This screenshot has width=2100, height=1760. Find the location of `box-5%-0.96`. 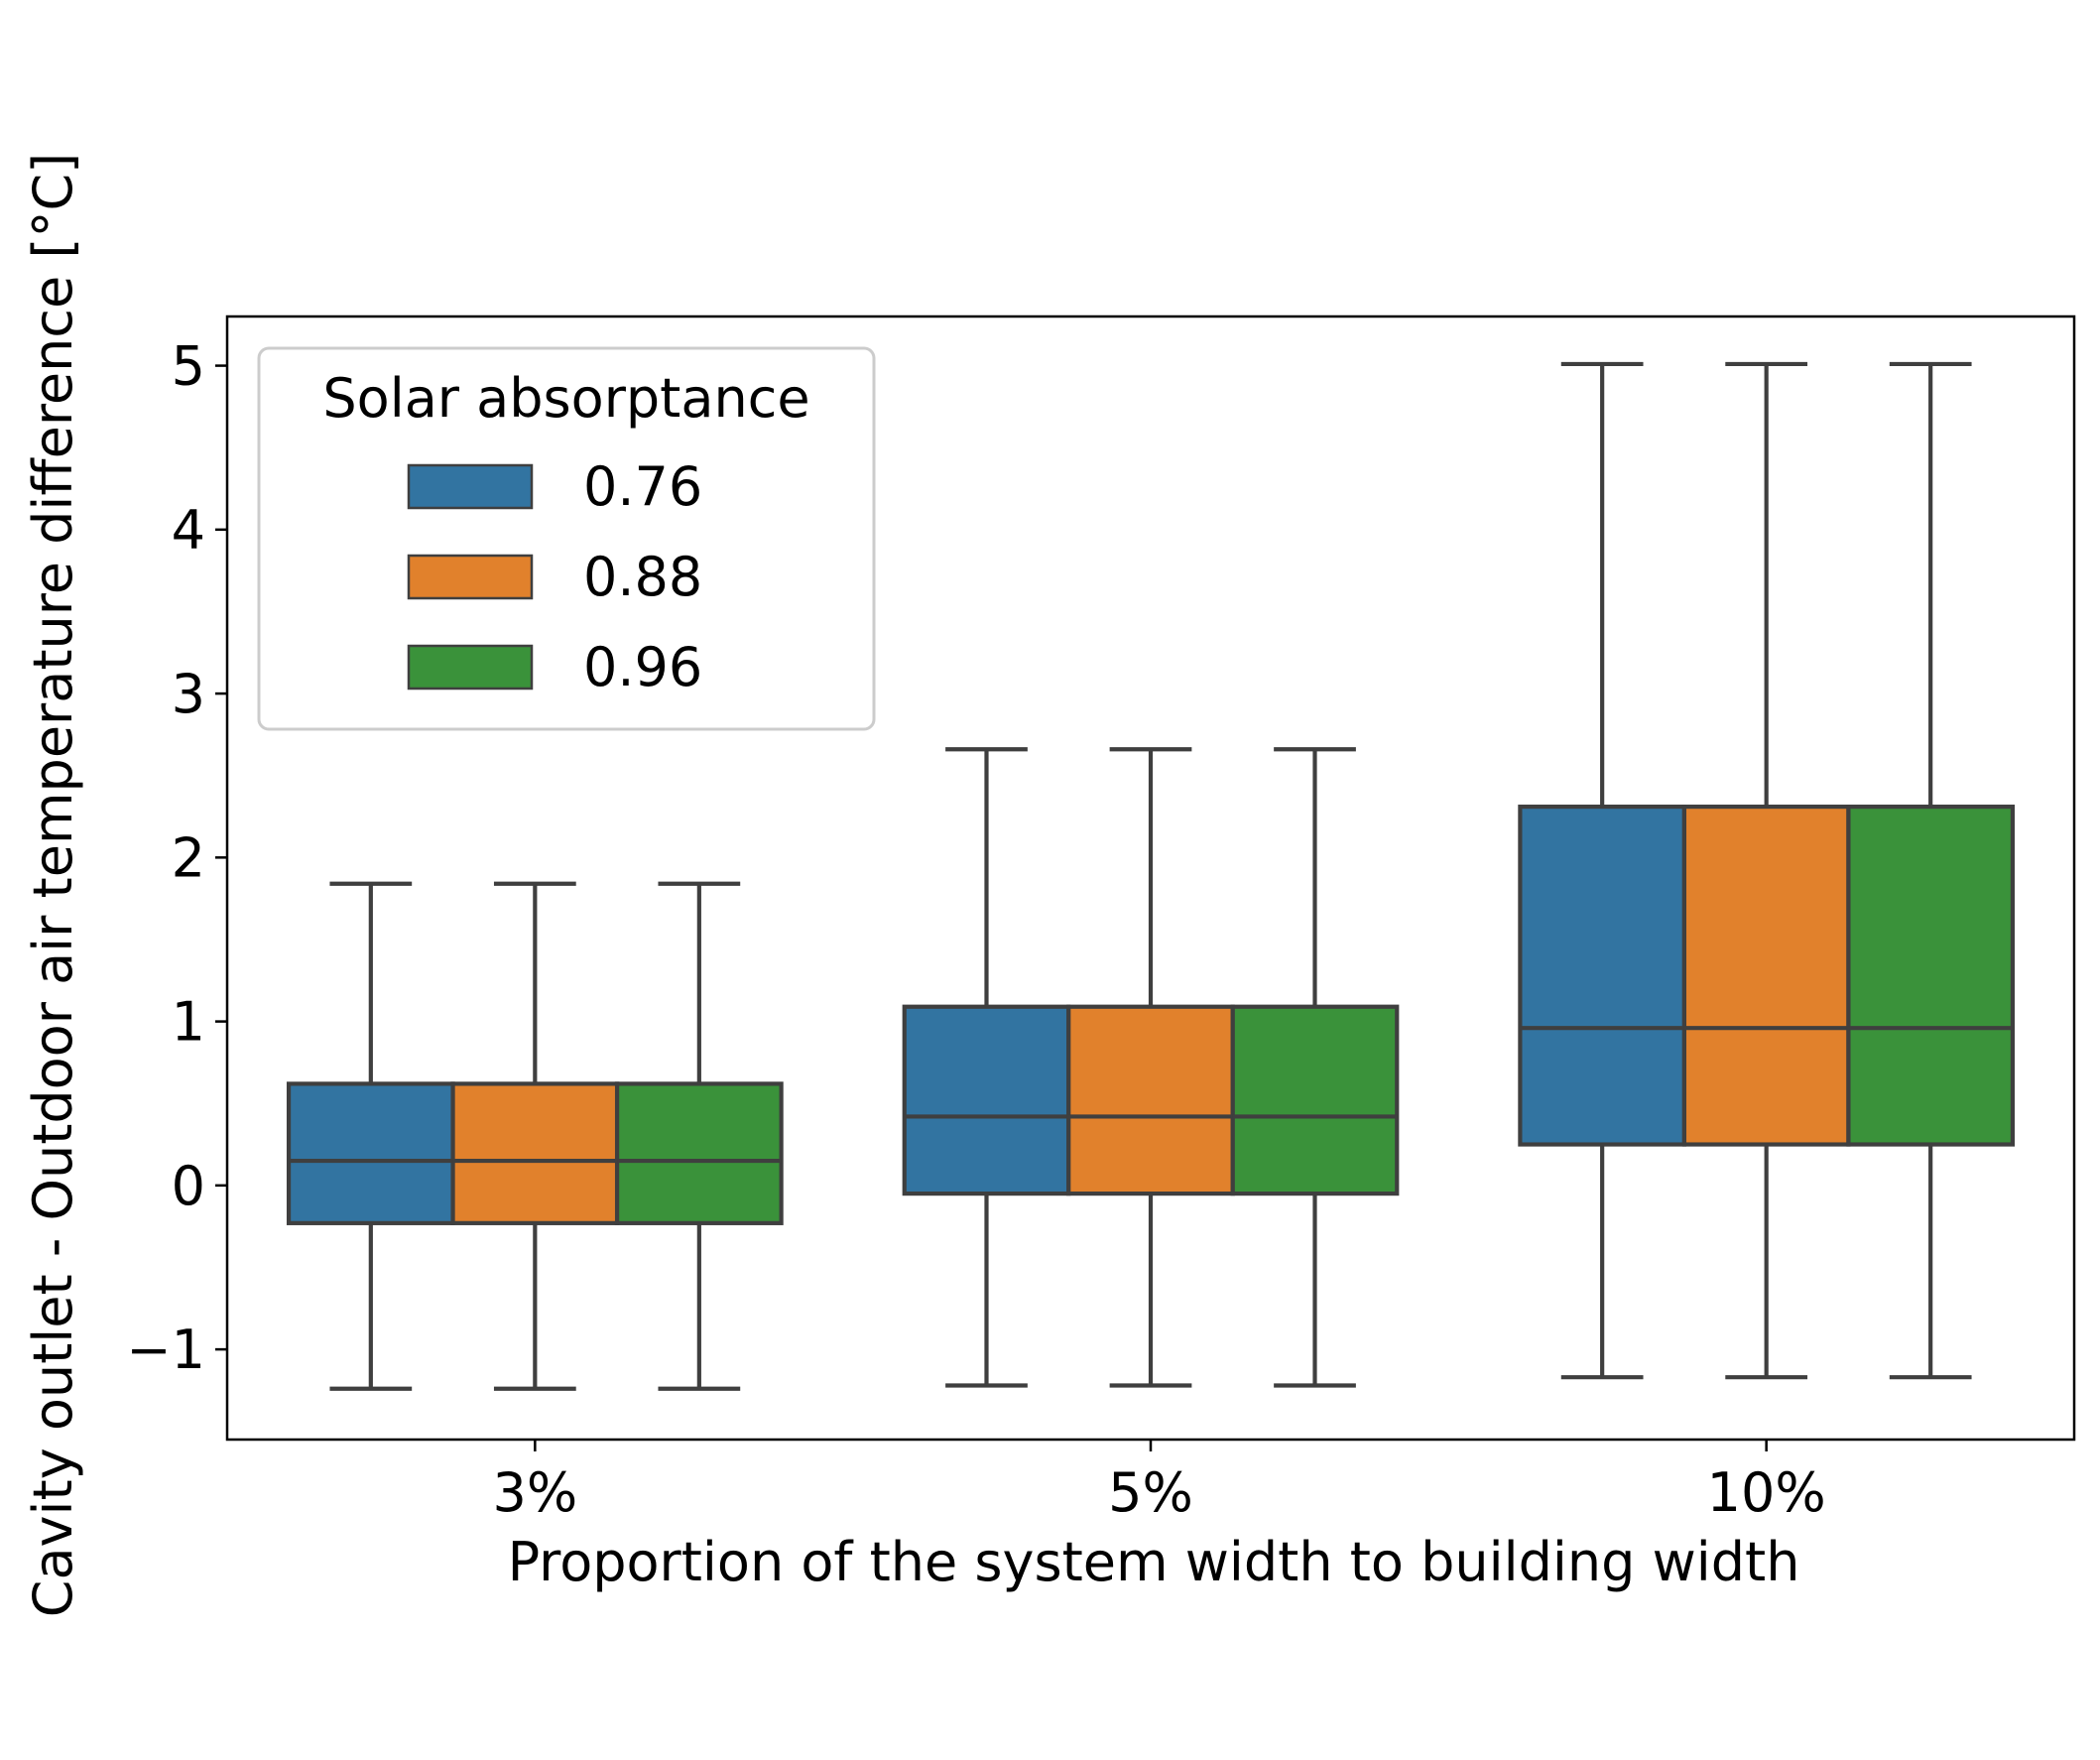

box-5%-0.96 is located at coordinates (1315, 1068).